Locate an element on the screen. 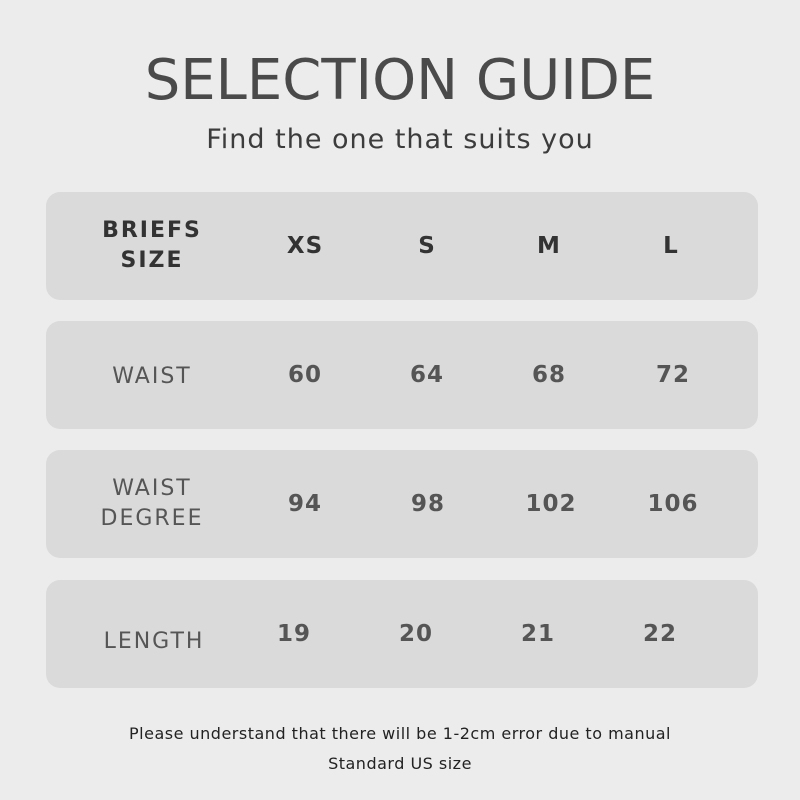  size-xs: XS is located at coordinates (305, 246).